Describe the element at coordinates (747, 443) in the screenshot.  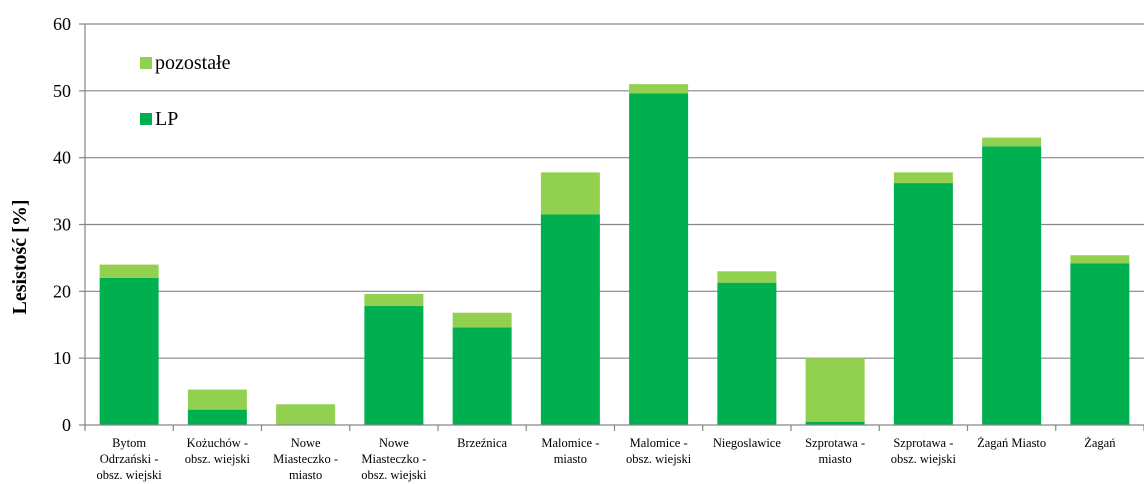
I see `x-tick-label: Niegoslawice` at that location.